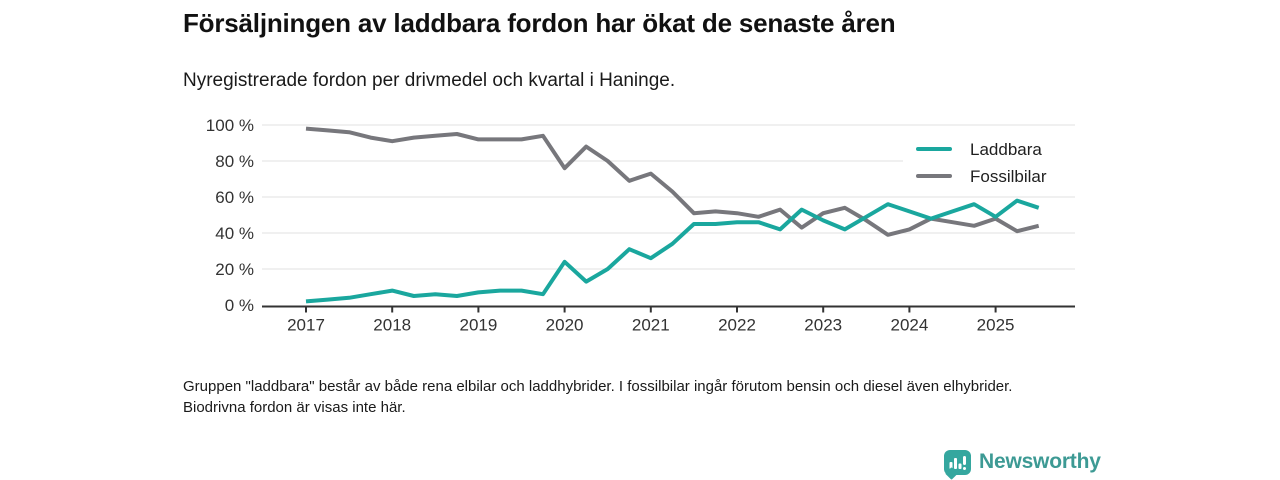 Image resolution: width=1280 pixels, height=480 pixels. What do you see at coordinates (651, 325) in the screenshot?
I see `x-tick-label: 2021` at bounding box center [651, 325].